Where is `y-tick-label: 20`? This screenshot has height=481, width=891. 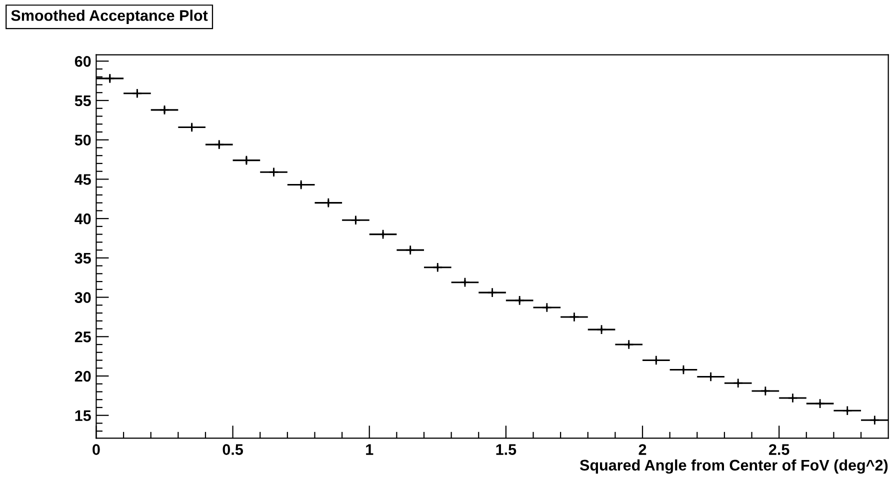 y-tick-label: 20 is located at coordinates (82, 376).